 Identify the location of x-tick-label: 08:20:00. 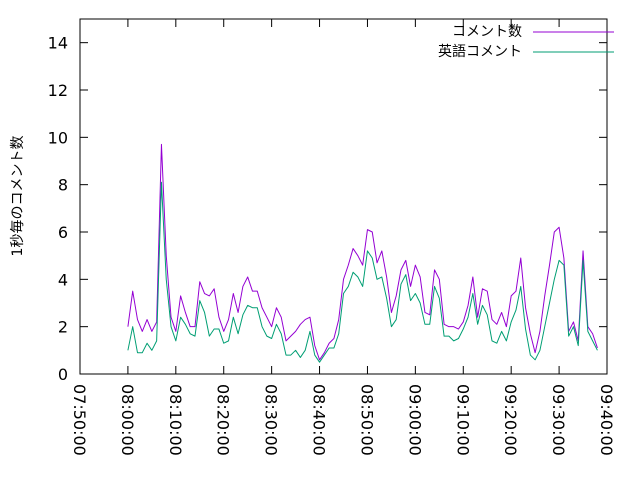
(223, 420).